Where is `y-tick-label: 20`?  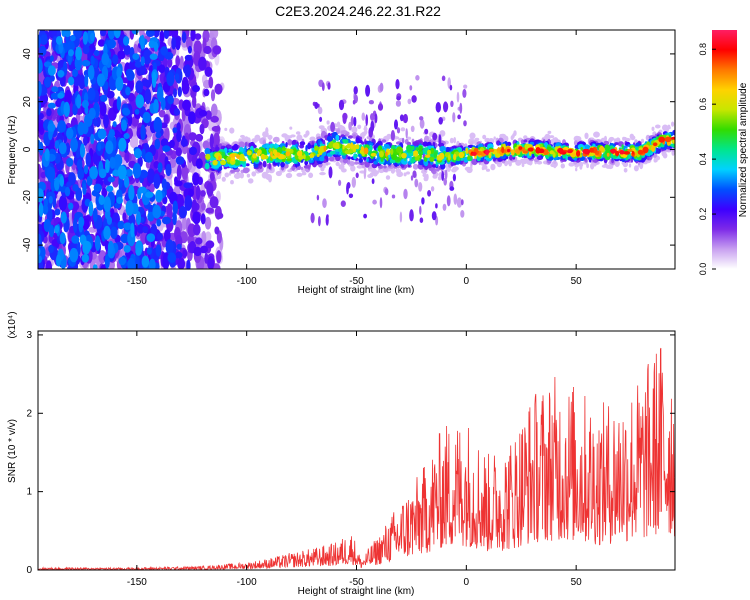
y-tick-label: 20 is located at coordinates (27, 102).